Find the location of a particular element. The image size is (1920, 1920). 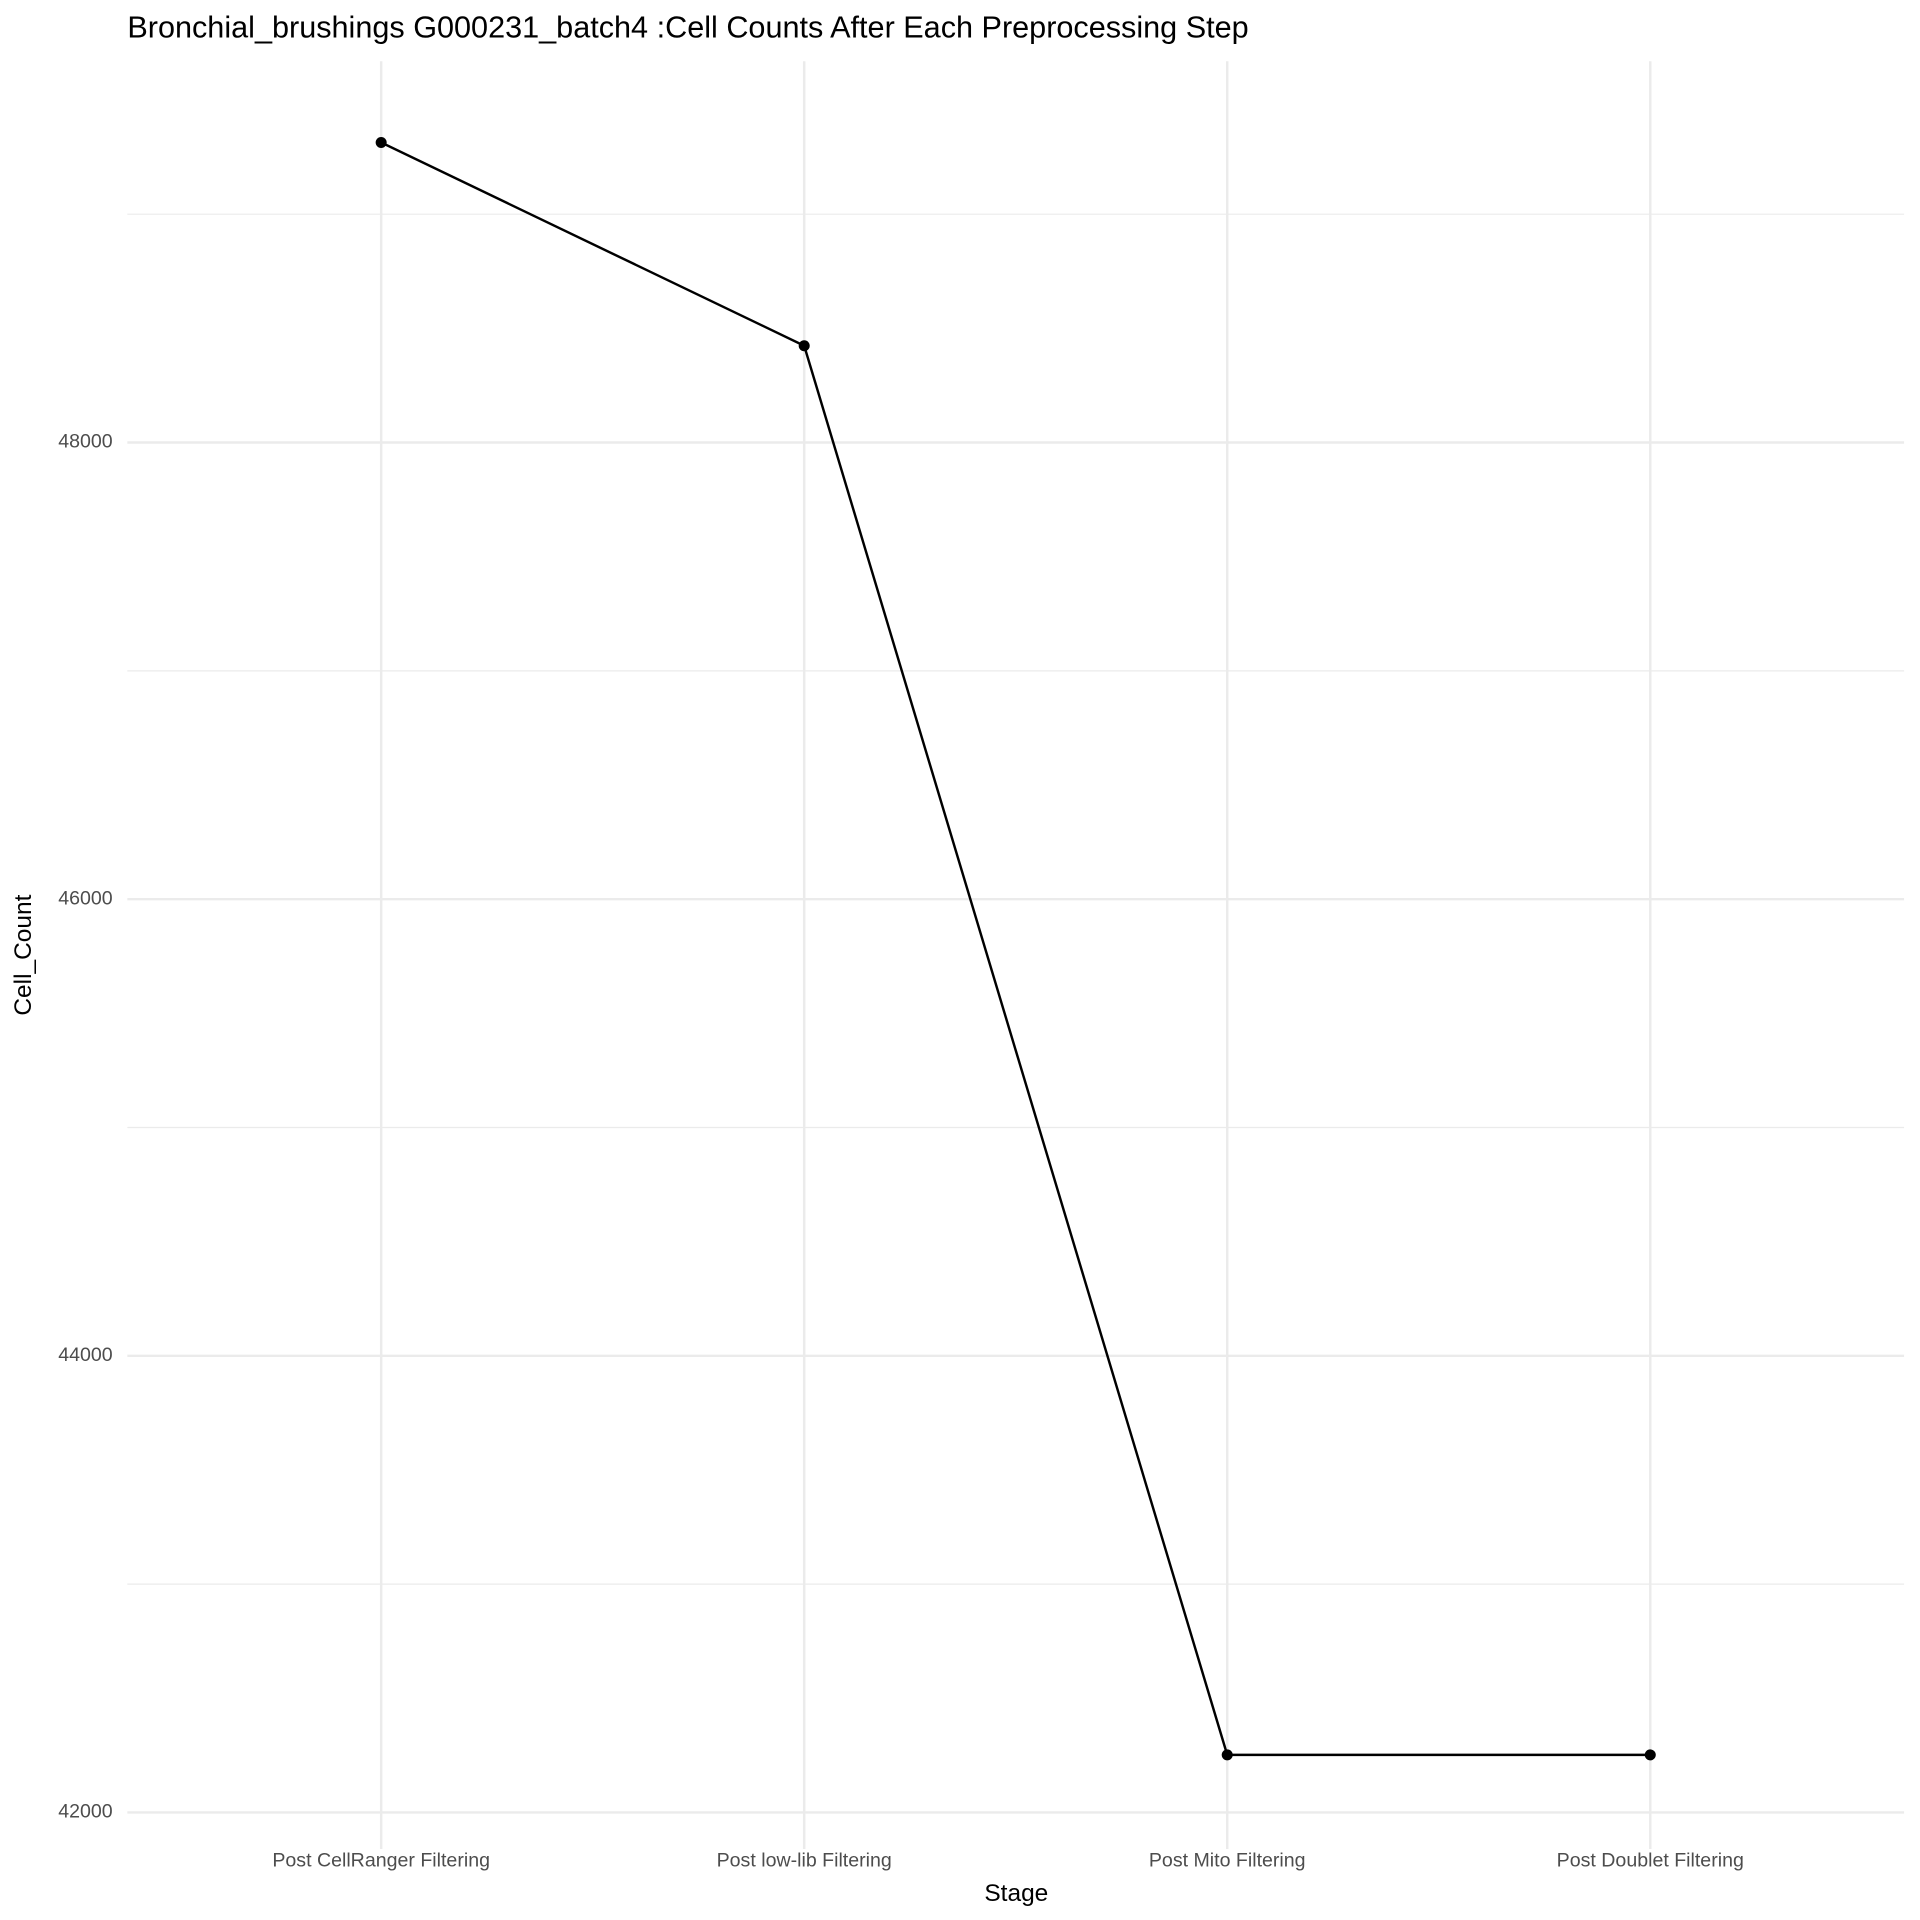

x-tick-label: Post CellRanger Filtering is located at coordinates (381, 1860).